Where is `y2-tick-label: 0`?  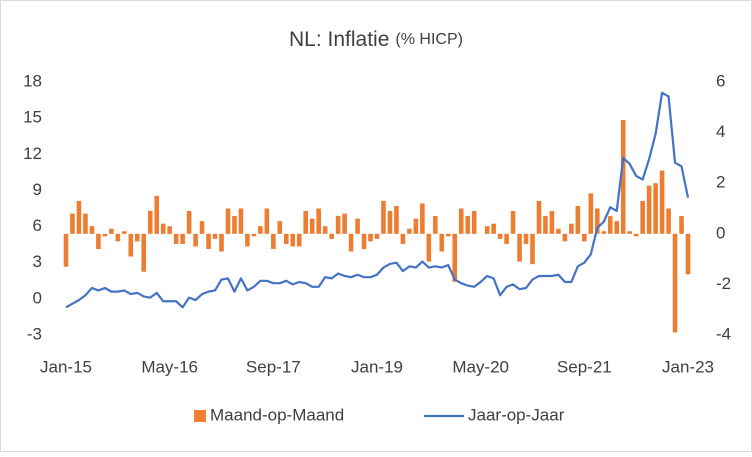 y2-tick-label: 0 is located at coordinates (720, 232).